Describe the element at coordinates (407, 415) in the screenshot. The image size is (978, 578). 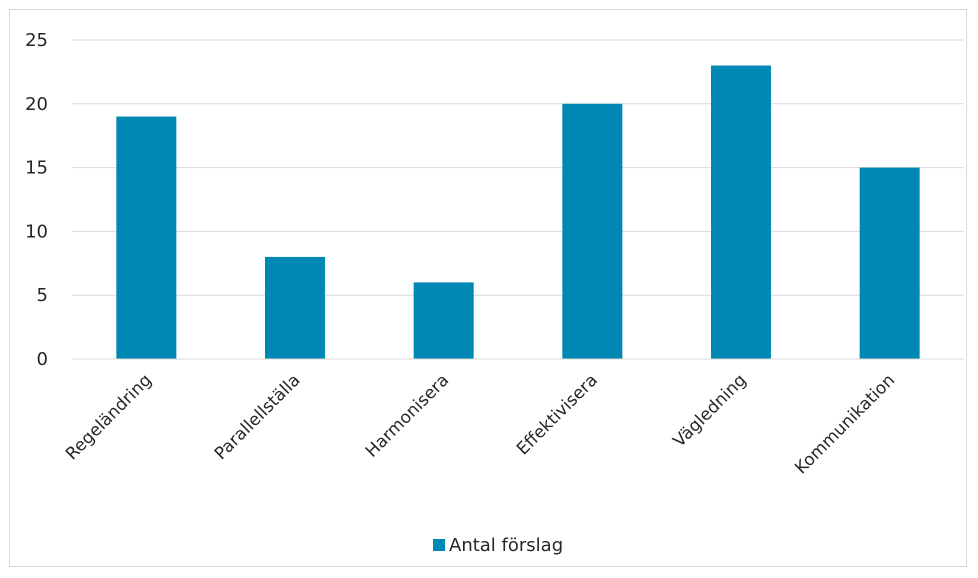
I see `x-tick-label: Harmonisera` at that location.